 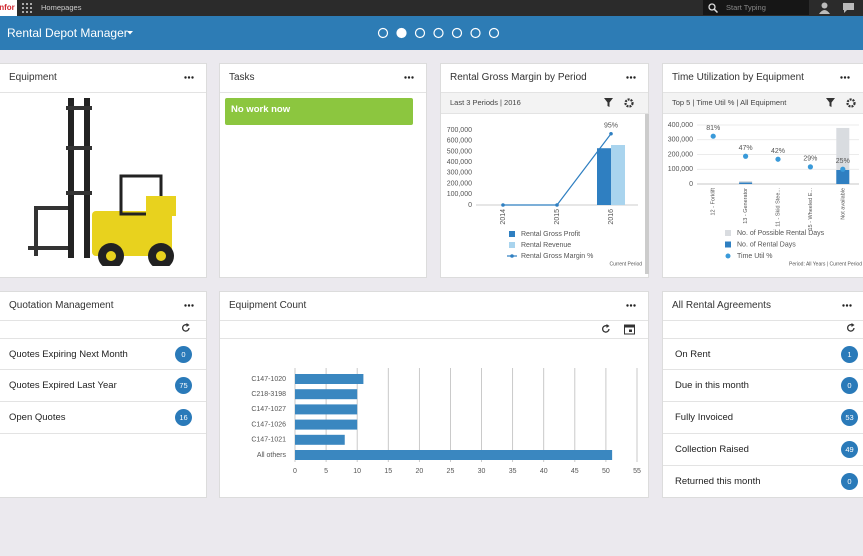 I want to click on list-row: On Rent 1, so click(x=763, y=354).